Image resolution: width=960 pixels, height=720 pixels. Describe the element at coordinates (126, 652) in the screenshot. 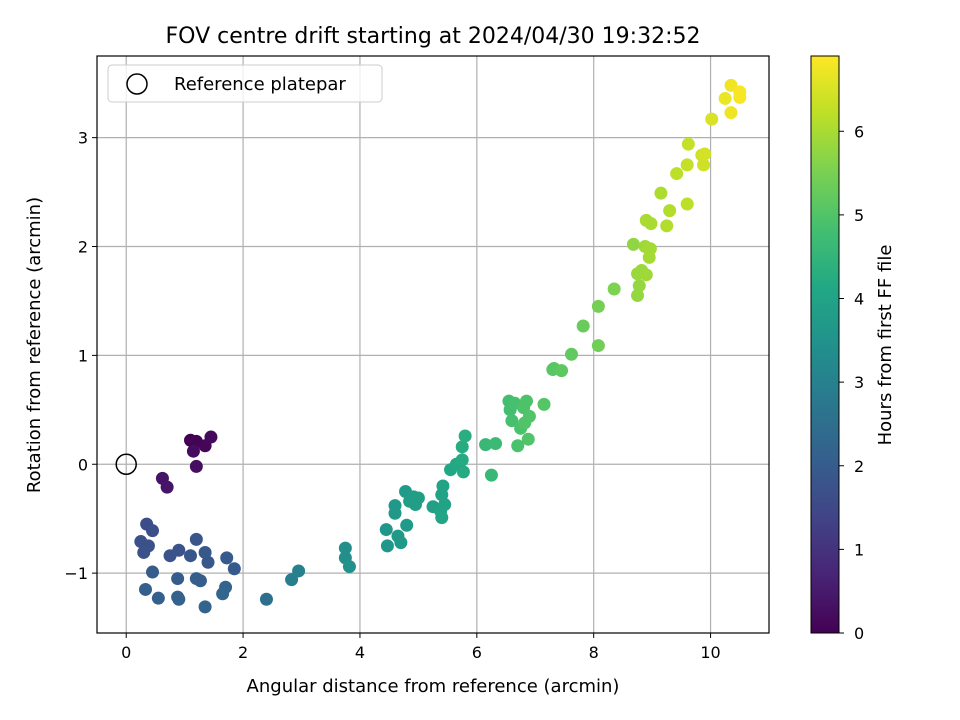

I see `x-tick-label: 0` at that location.